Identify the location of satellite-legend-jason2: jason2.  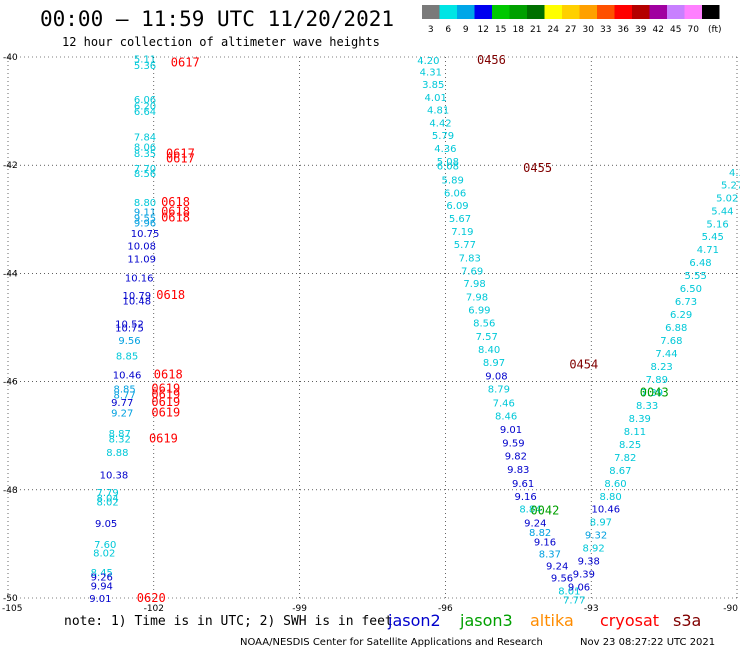
(414, 620).